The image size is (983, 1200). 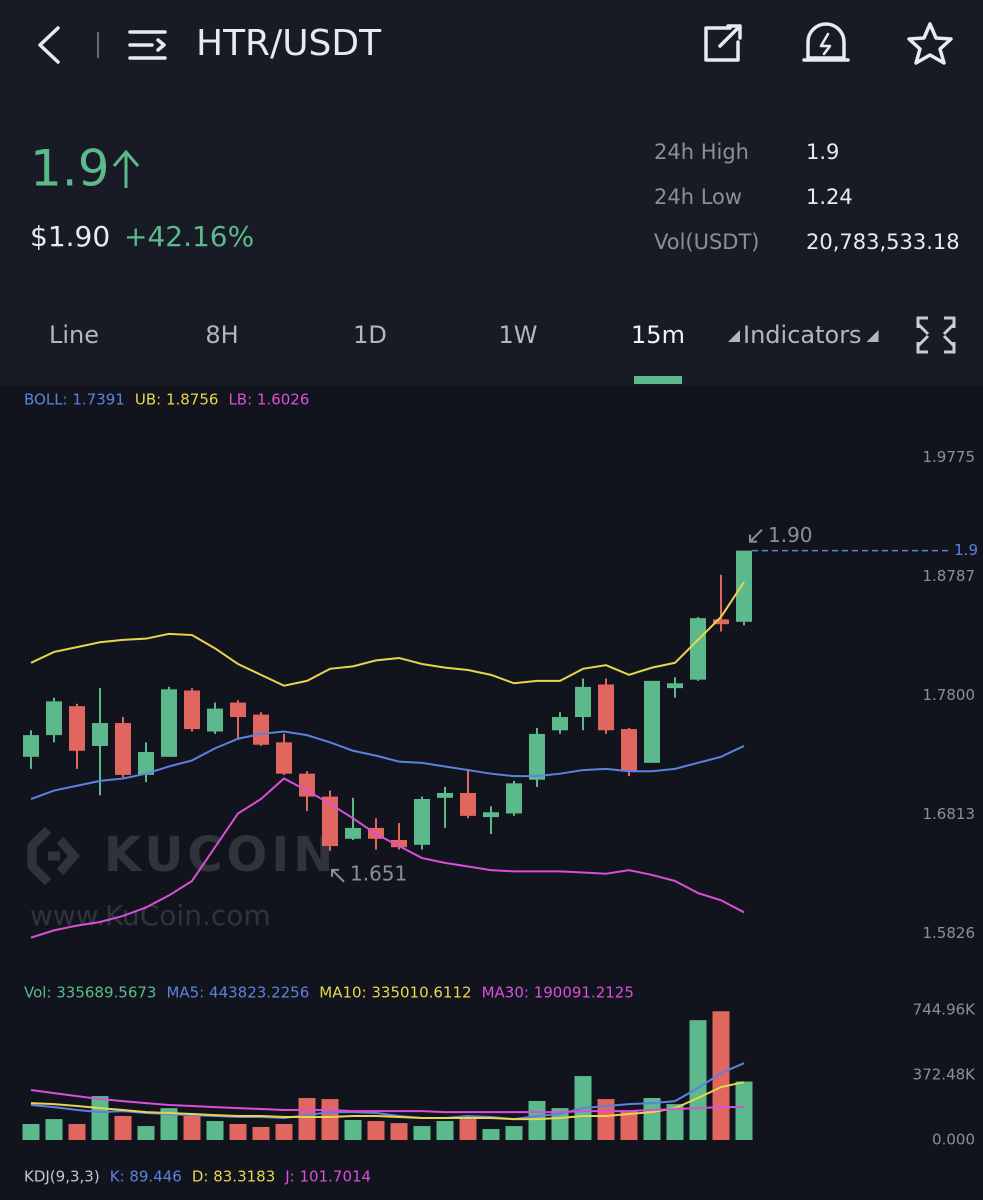 What do you see at coordinates (74, 335) in the screenshot?
I see `tab: Line` at bounding box center [74, 335].